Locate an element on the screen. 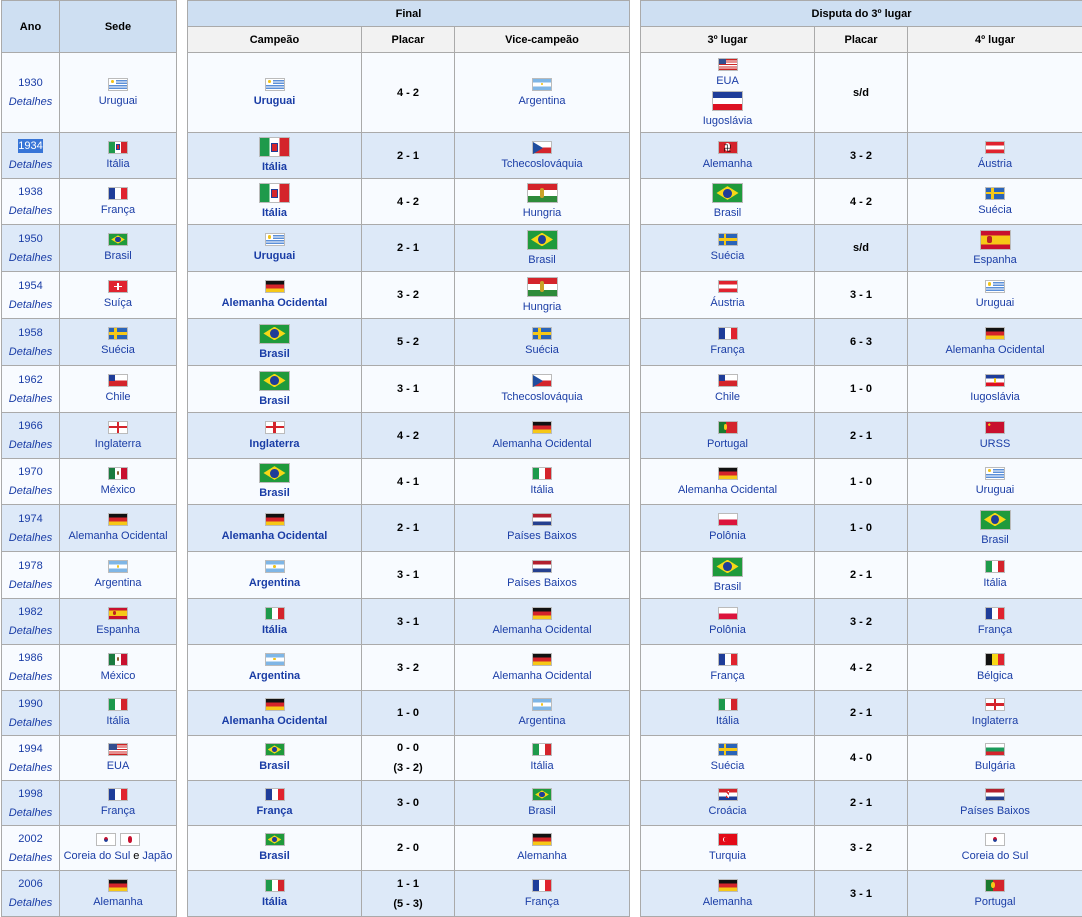  fourth-place-link: Itália is located at coordinates (995, 583).